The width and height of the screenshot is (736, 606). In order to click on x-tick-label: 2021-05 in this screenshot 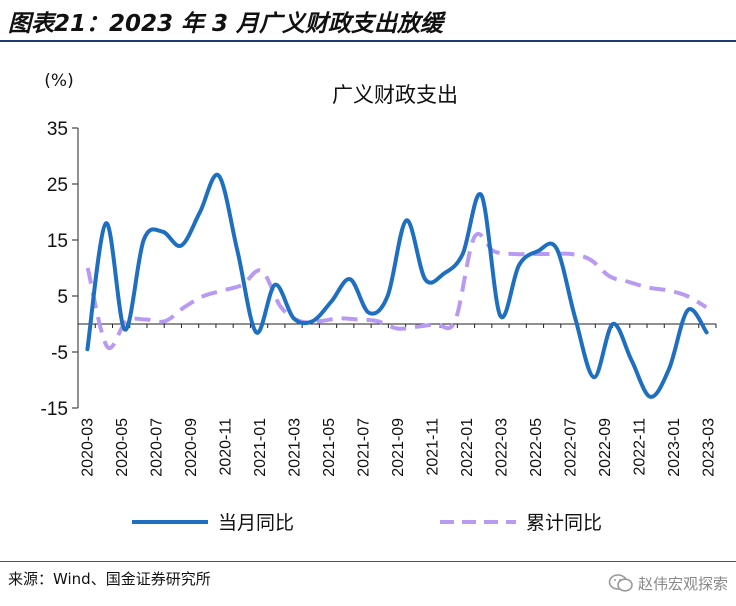, I will do `click(329, 447)`.